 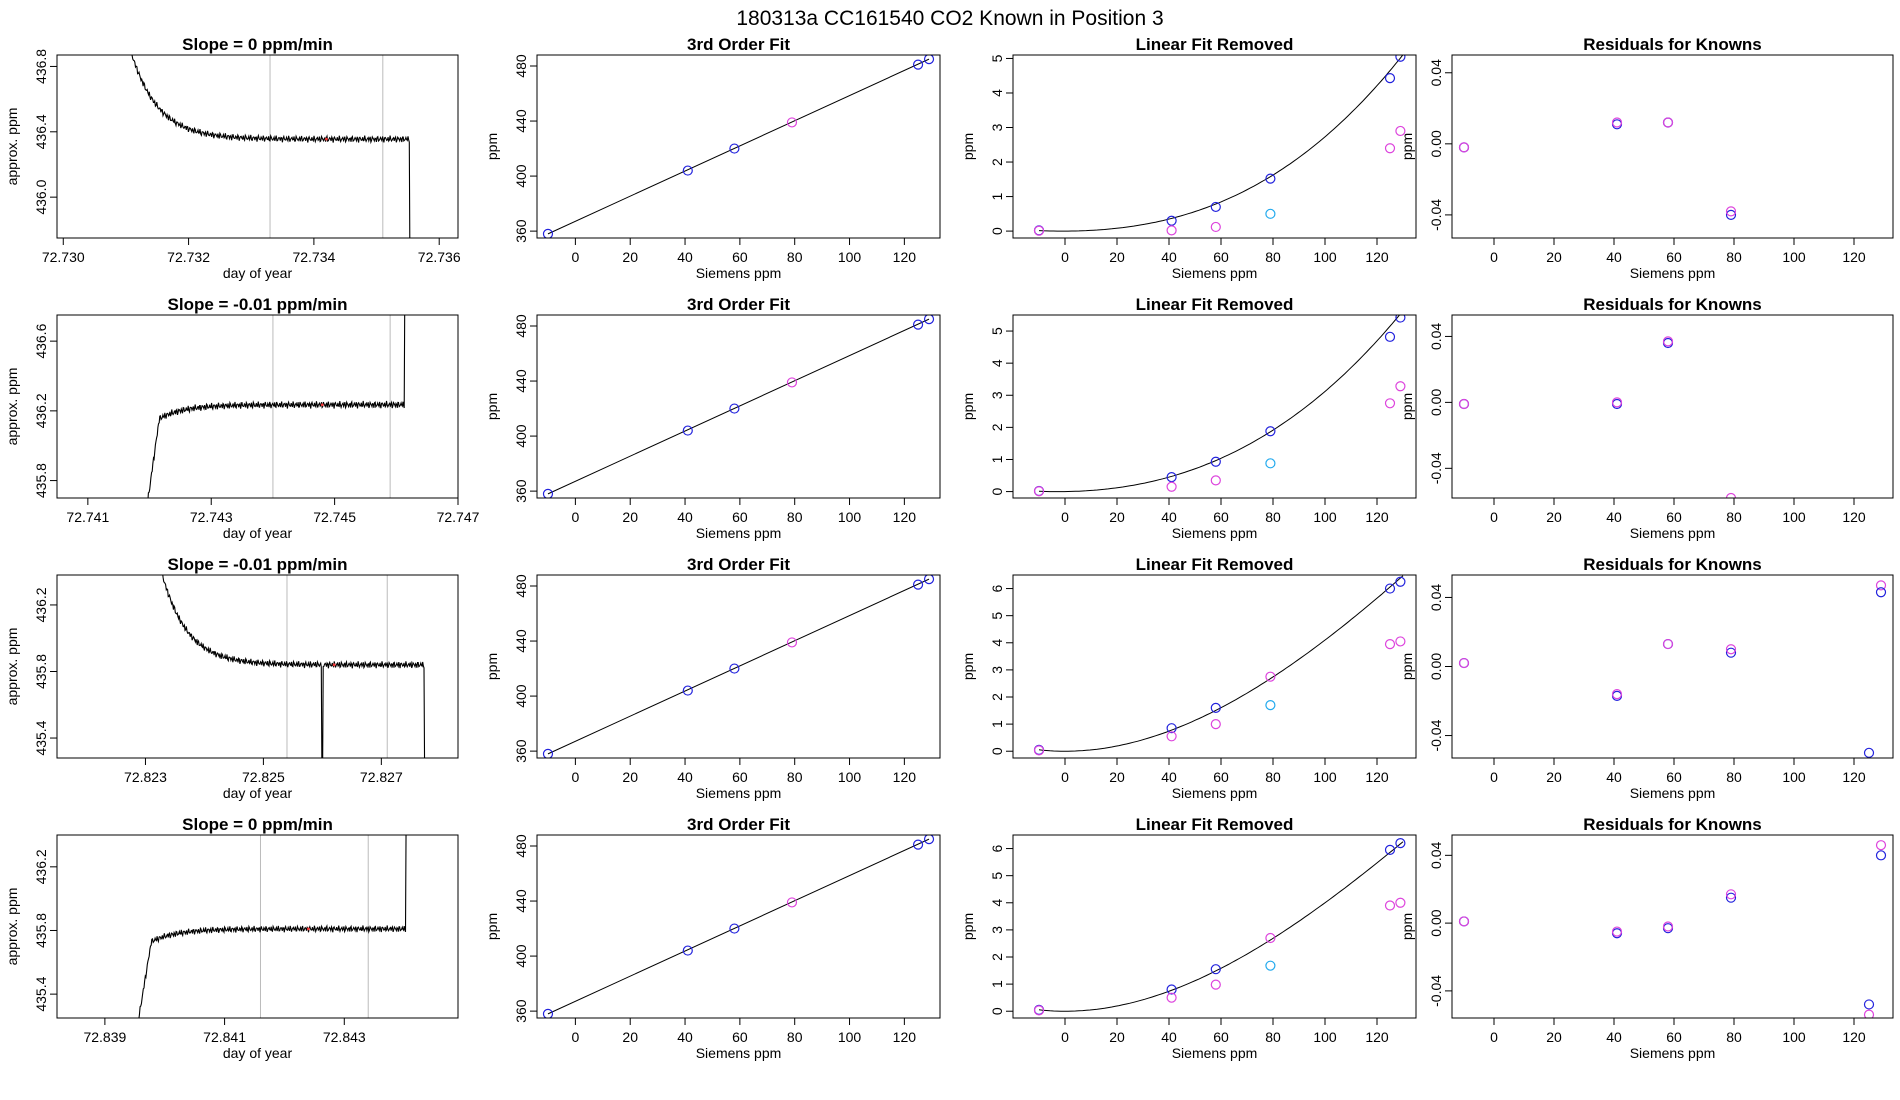 I want to click on y-tick-label: 440, so click(x=521, y=381).